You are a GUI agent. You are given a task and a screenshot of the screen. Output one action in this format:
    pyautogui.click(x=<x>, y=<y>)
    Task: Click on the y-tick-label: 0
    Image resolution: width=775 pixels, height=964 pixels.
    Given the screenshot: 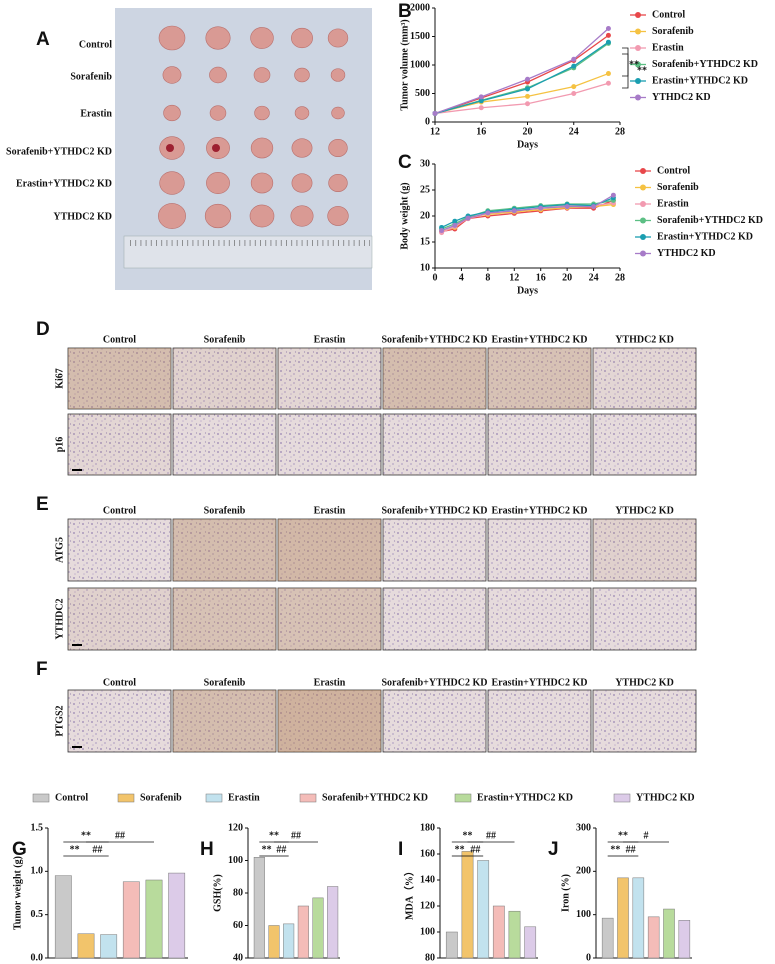 What is the action you would take?
    pyautogui.click(x=588, y=957)
    